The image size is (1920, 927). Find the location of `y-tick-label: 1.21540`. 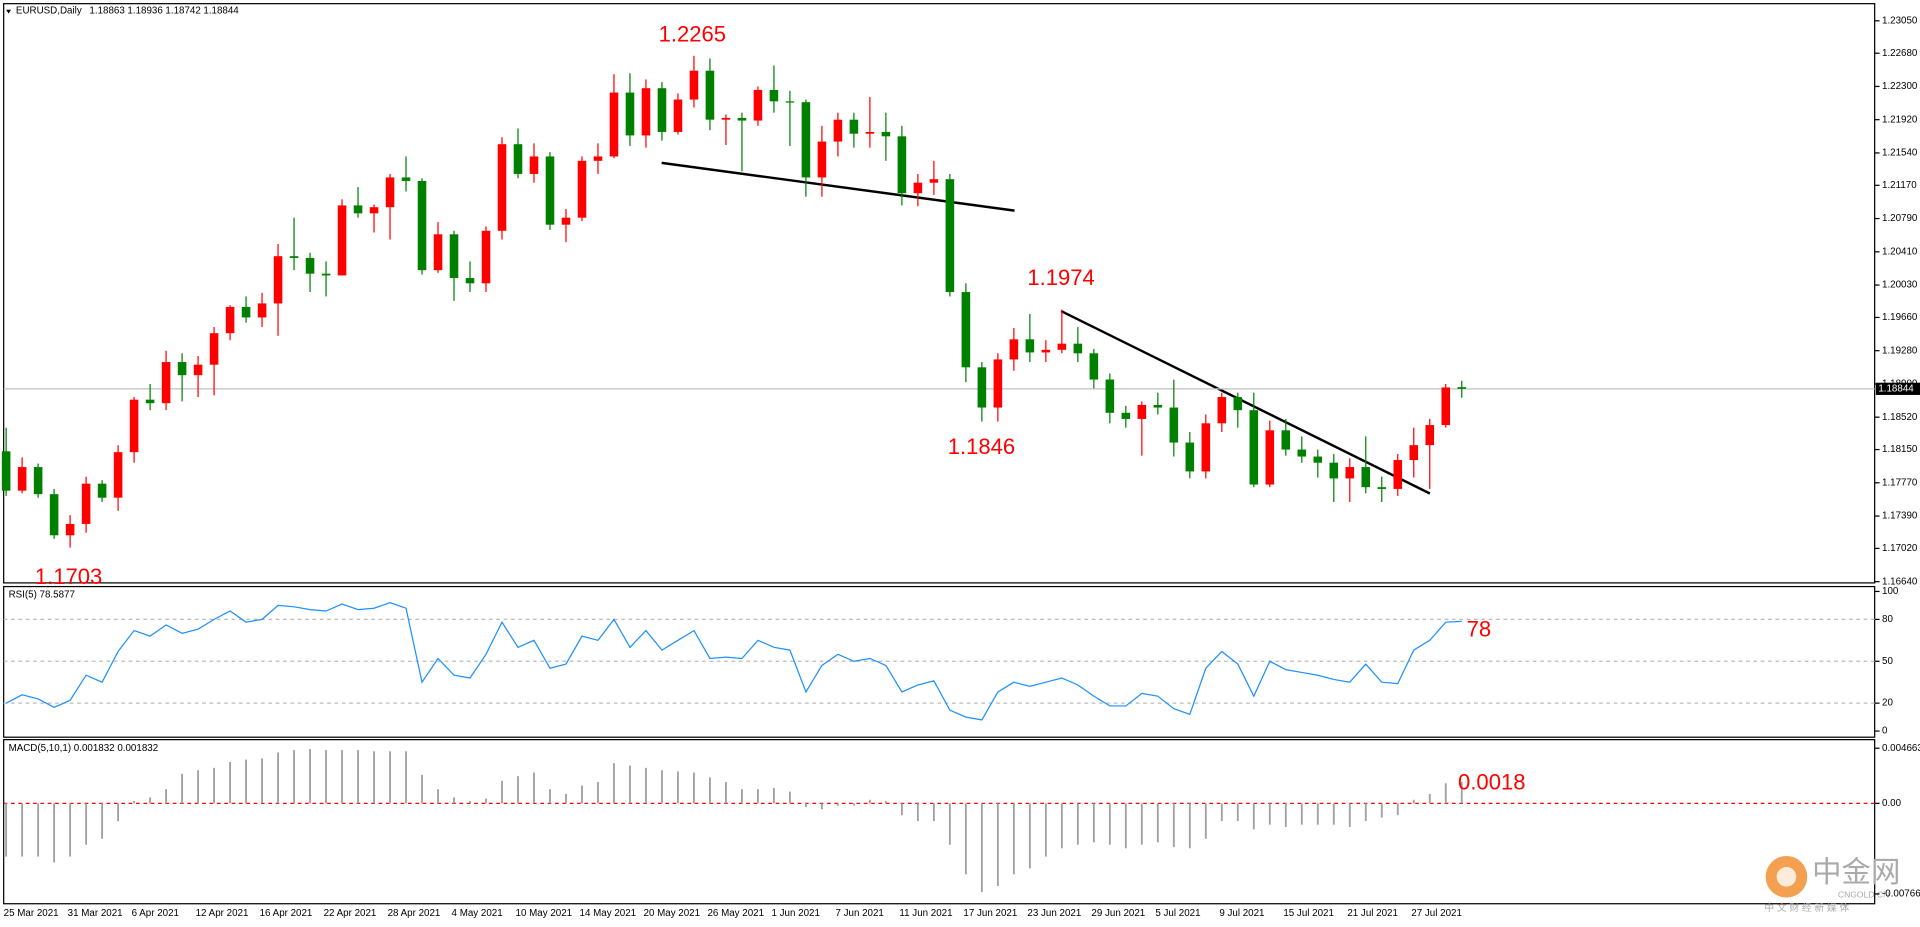

y-tick-label: 1.21540 is located at coordinates (1900, 153).